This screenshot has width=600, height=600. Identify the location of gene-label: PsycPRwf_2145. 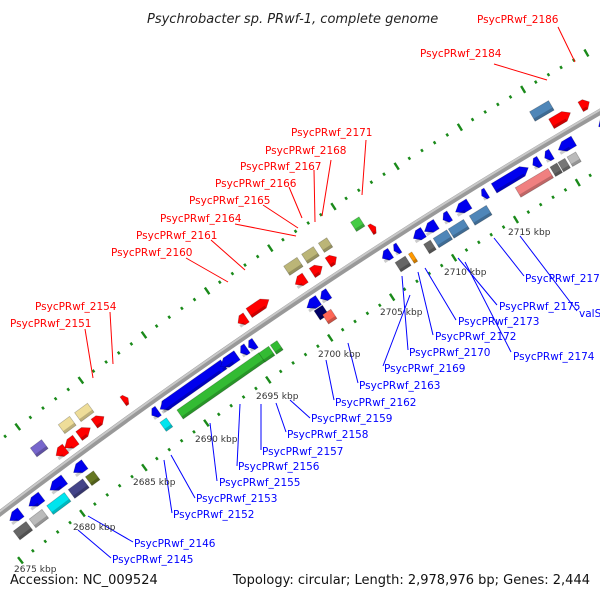
(153, 560).